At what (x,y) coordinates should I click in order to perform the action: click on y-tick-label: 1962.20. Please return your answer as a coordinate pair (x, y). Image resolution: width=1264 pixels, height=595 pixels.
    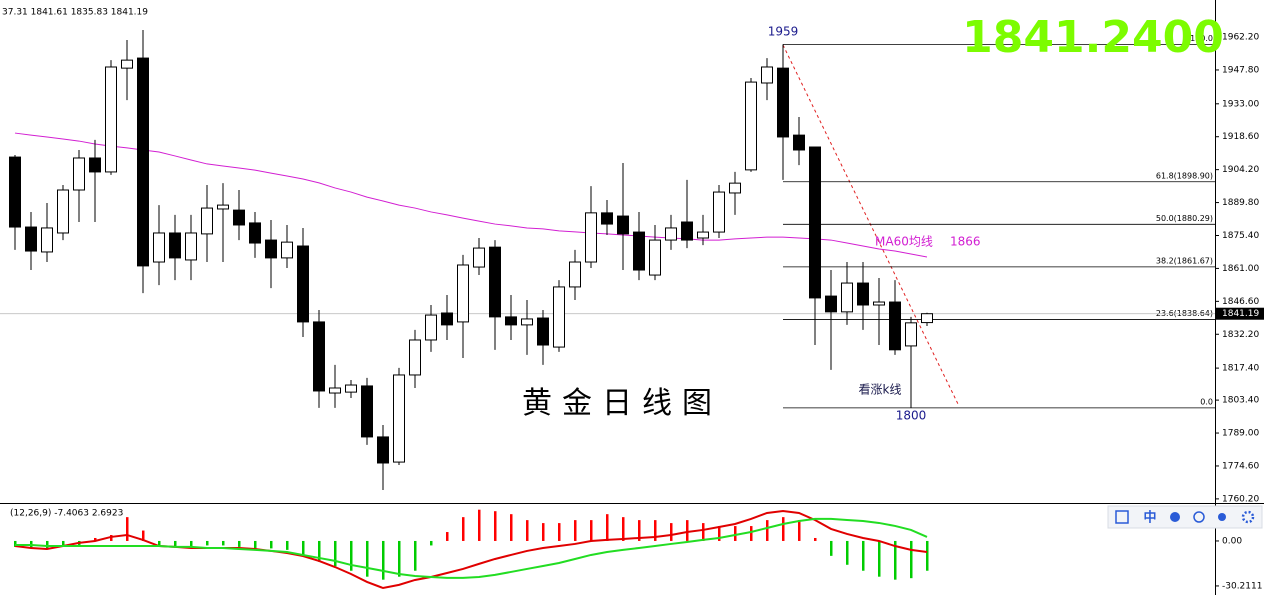
    Looking at the image, I should click on (1240, 38).